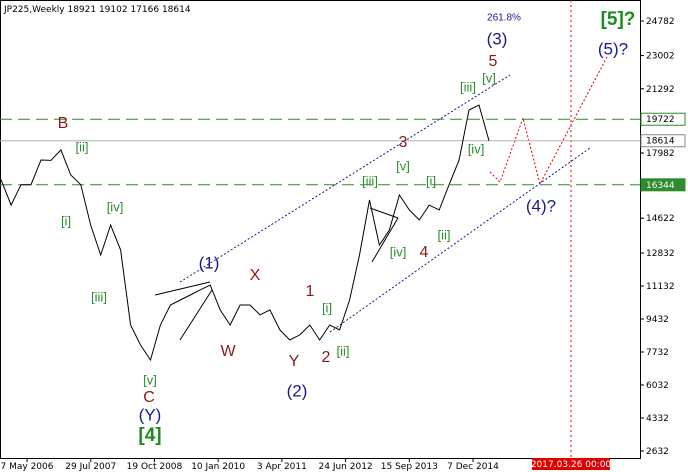 This screenshot has height=472, width=688. What do you see at coordinates (255, 275) in the screenshot?
I see `wave-label: X` at bounding box center [255, 275].